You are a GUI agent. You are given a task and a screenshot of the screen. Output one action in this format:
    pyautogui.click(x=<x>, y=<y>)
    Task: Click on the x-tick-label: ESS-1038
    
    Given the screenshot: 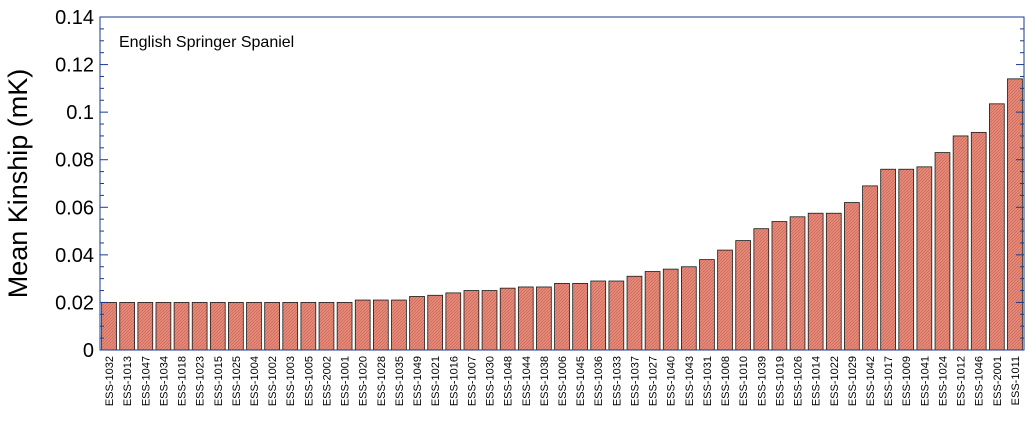 What is the action you would take?
    pyautogui.click(x=545, y=381)
    